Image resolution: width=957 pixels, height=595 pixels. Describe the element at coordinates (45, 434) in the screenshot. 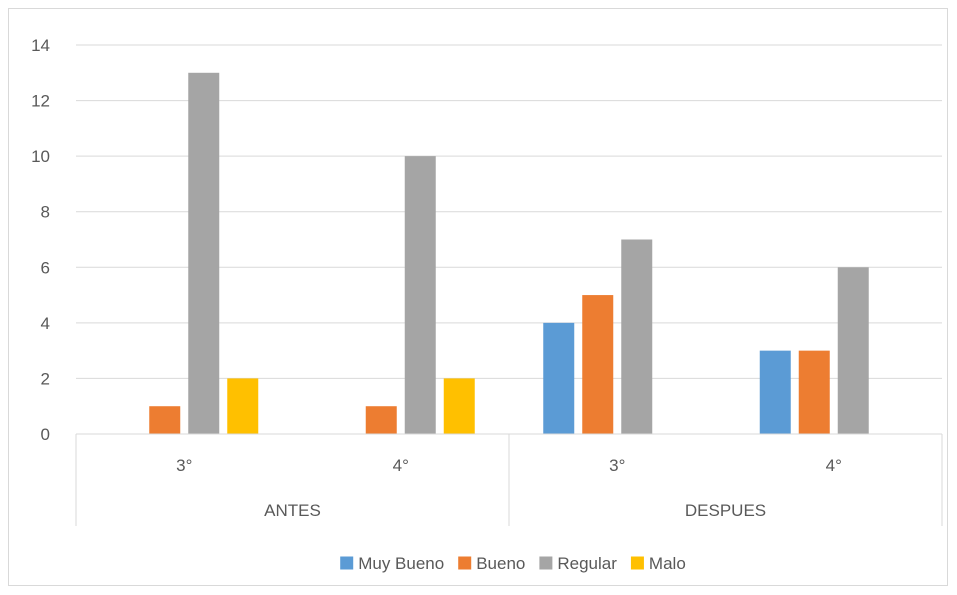

I see `y-tick-label: 0` at that location.